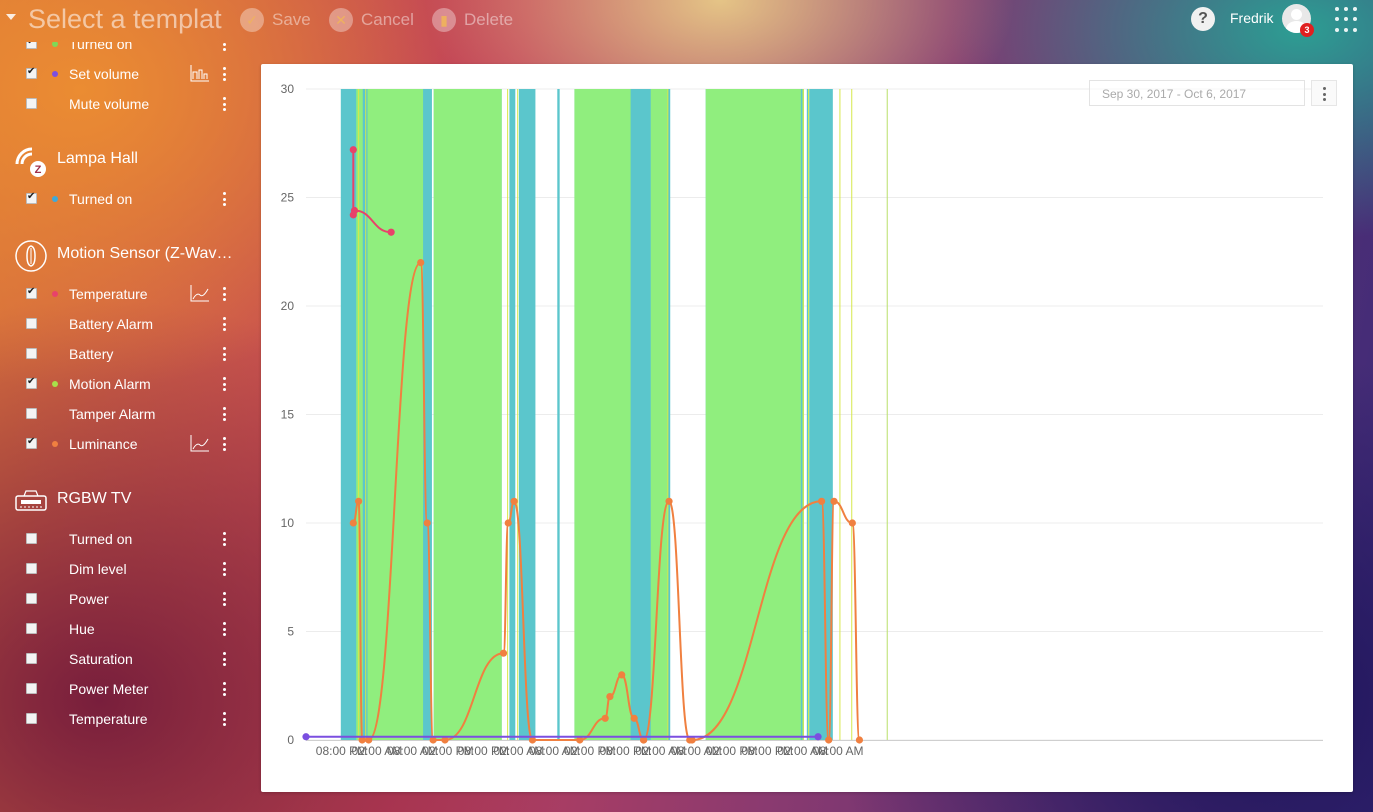 Image resolution: width=1373 pixels, height=812 pixels. Describe the element at coordinates (120, 719) in the screenshot. I see `sidebar-item-rgbw-temperature: Temperature` at that location.